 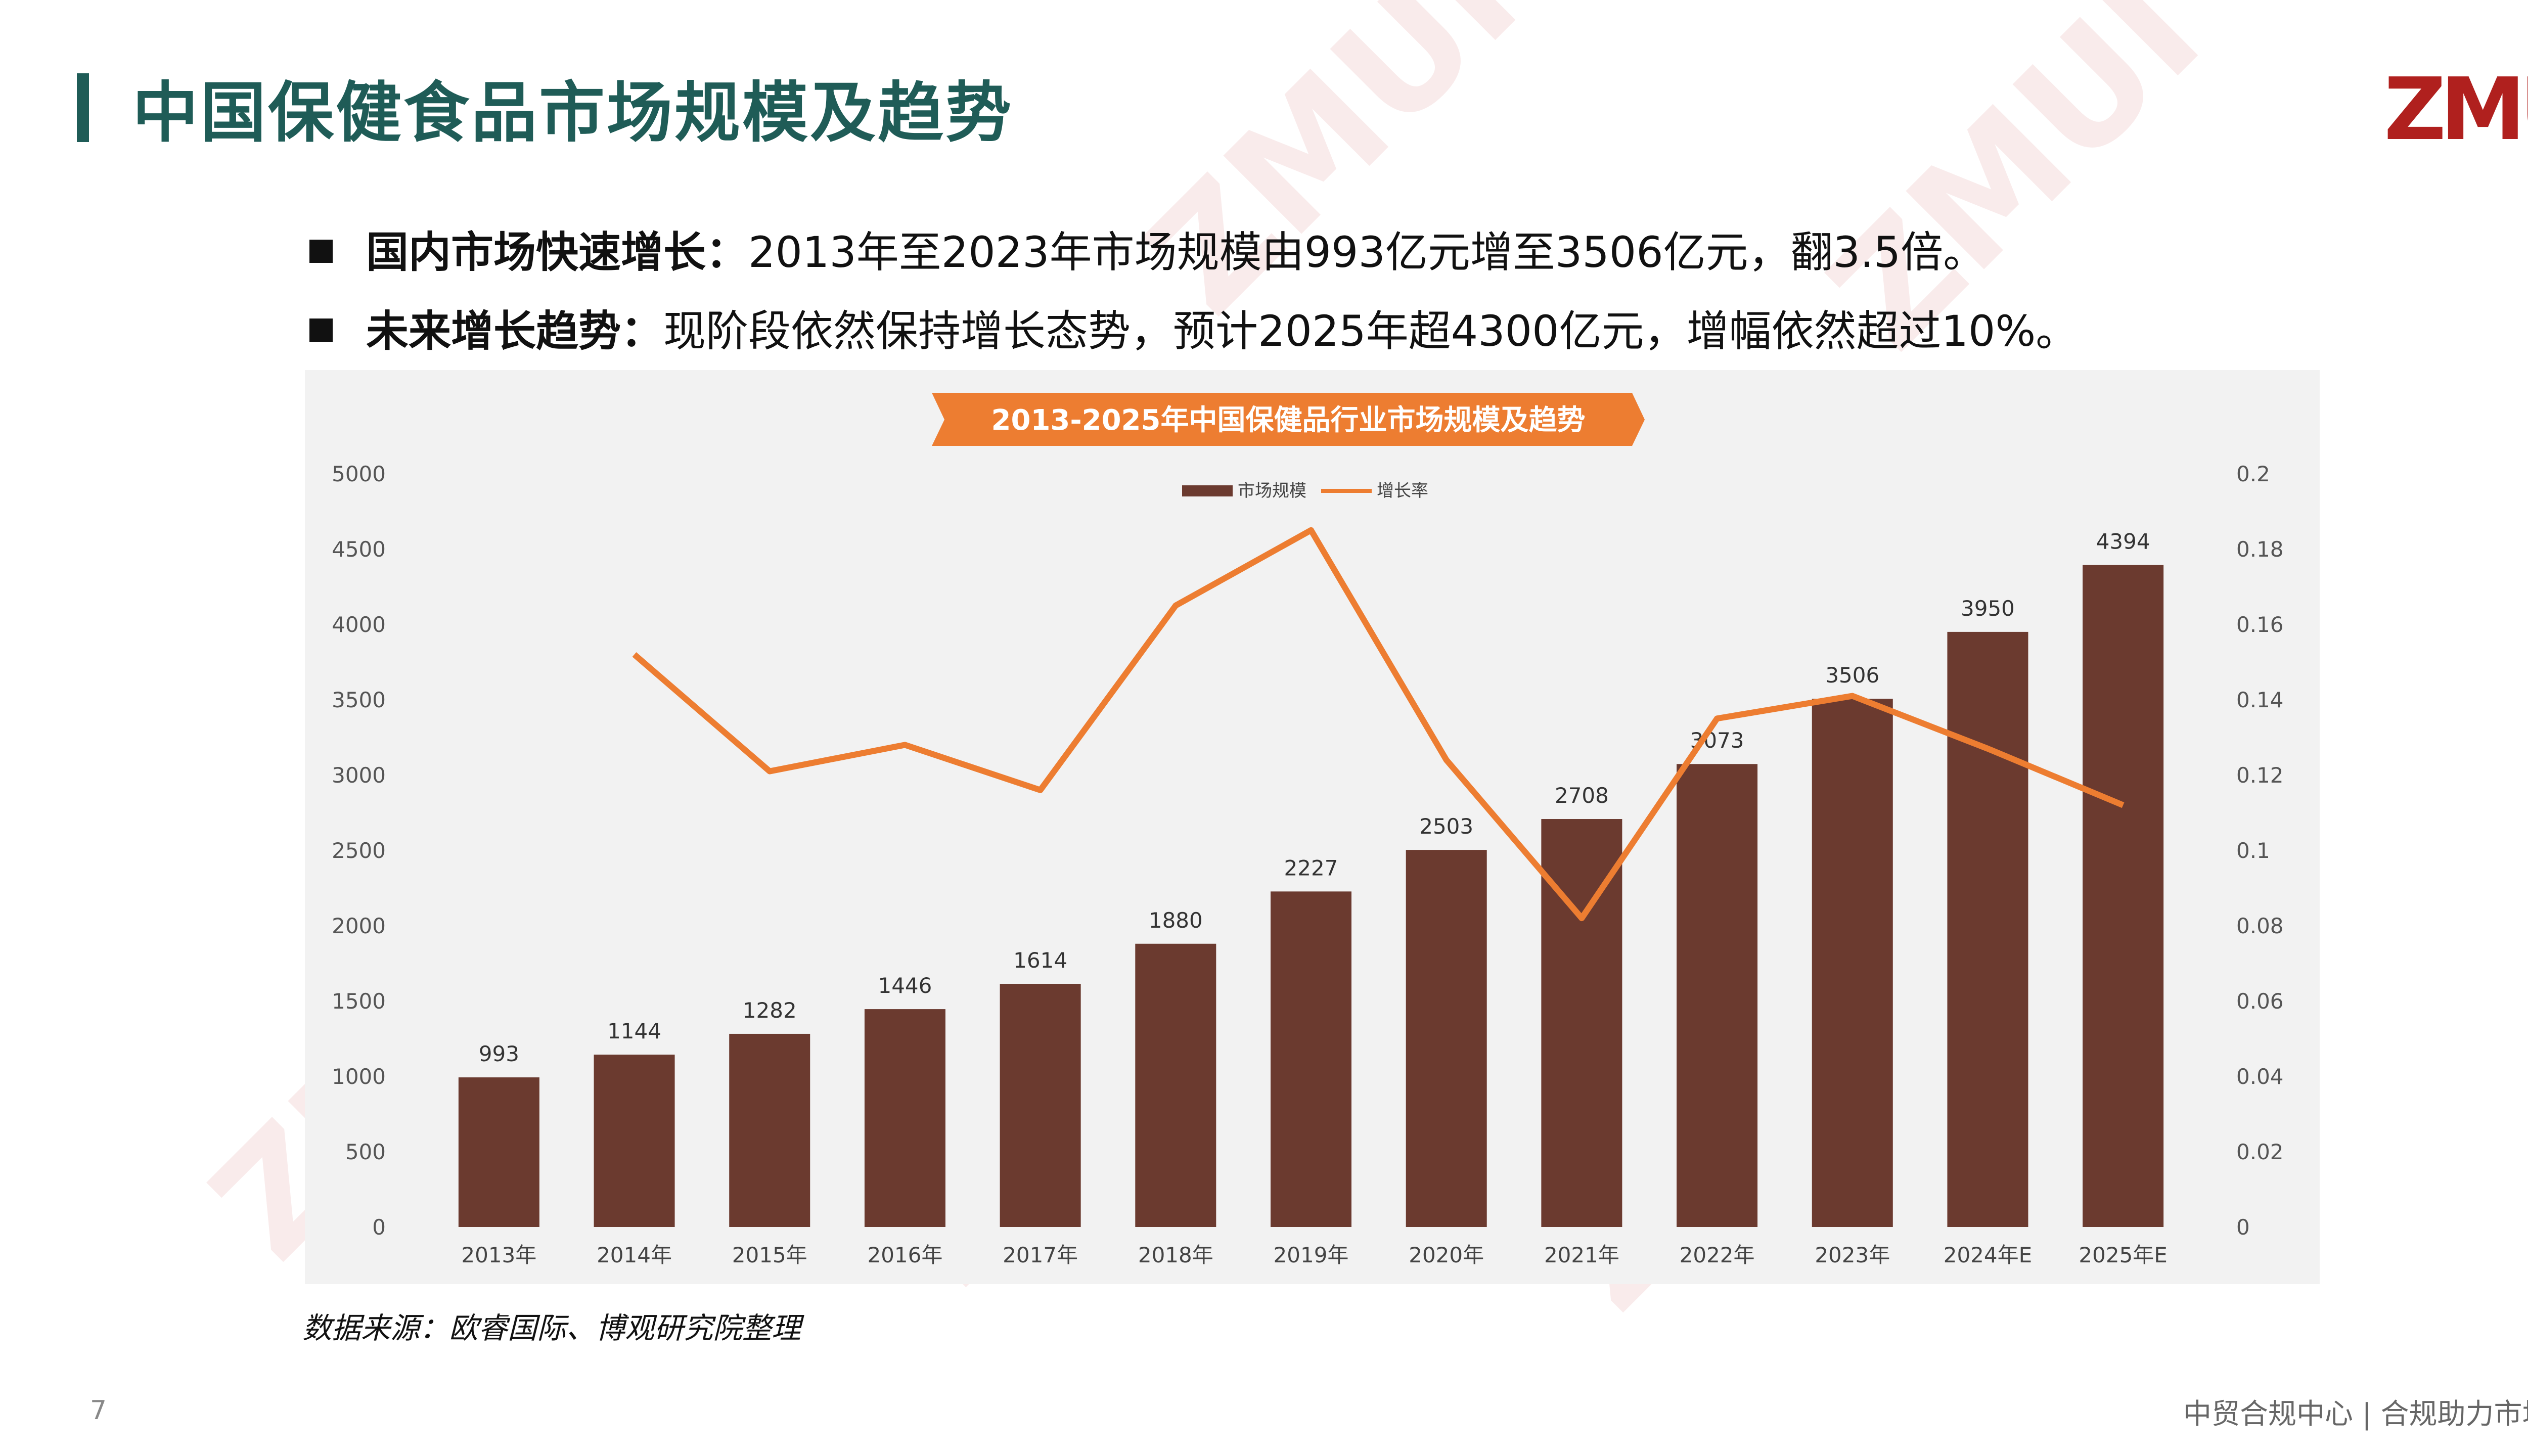 I want to click on y-axis-right-tick: 0.06, so click(x=2260, y=1001).